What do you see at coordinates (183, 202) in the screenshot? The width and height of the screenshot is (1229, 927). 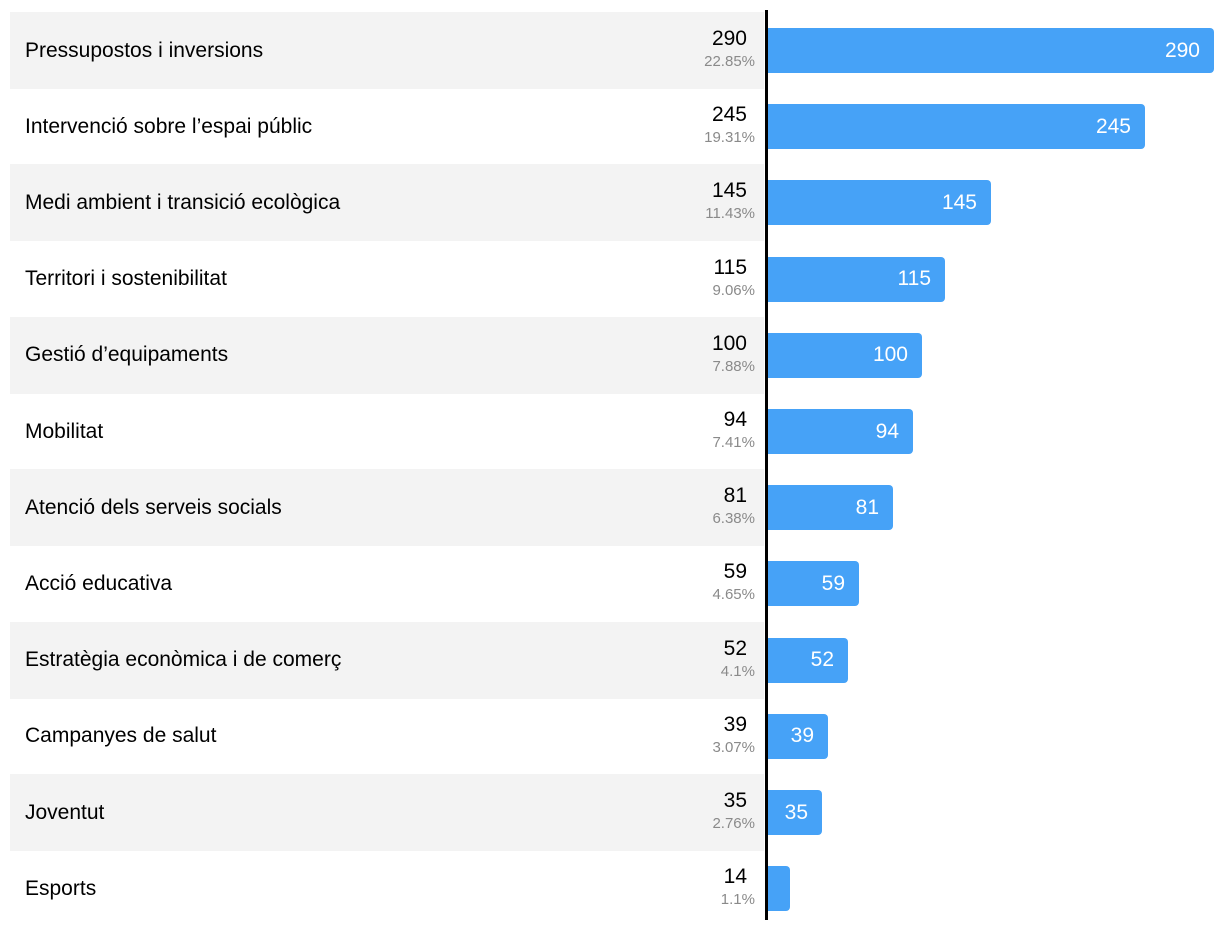 I see `category-label: Medi ambient i transició ecològica` at bounding box center [183, 202].